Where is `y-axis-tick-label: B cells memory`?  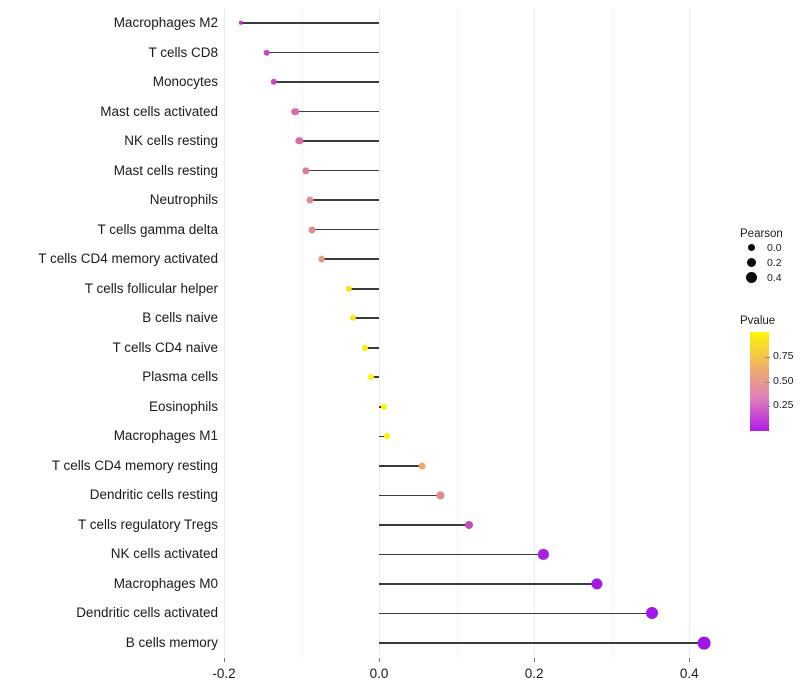
y-axis-tick-label: B cells memory is located at coordinates (171, 642).